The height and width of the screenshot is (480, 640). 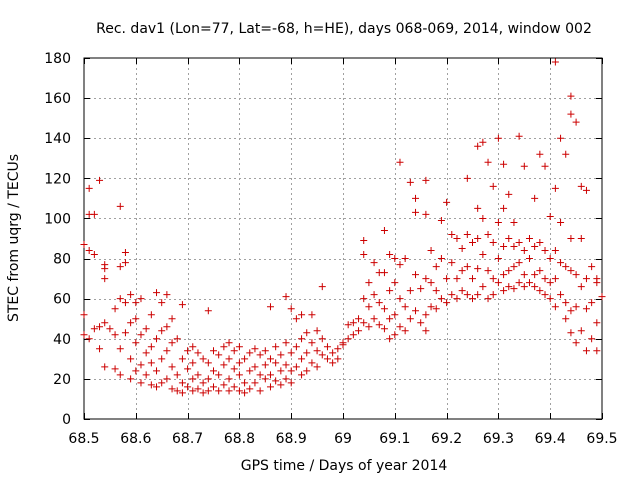 What do you see at coordinates (62, 300) in the screenshot?
I see `y-tick-label: 60` at bounding box center [62, 300].